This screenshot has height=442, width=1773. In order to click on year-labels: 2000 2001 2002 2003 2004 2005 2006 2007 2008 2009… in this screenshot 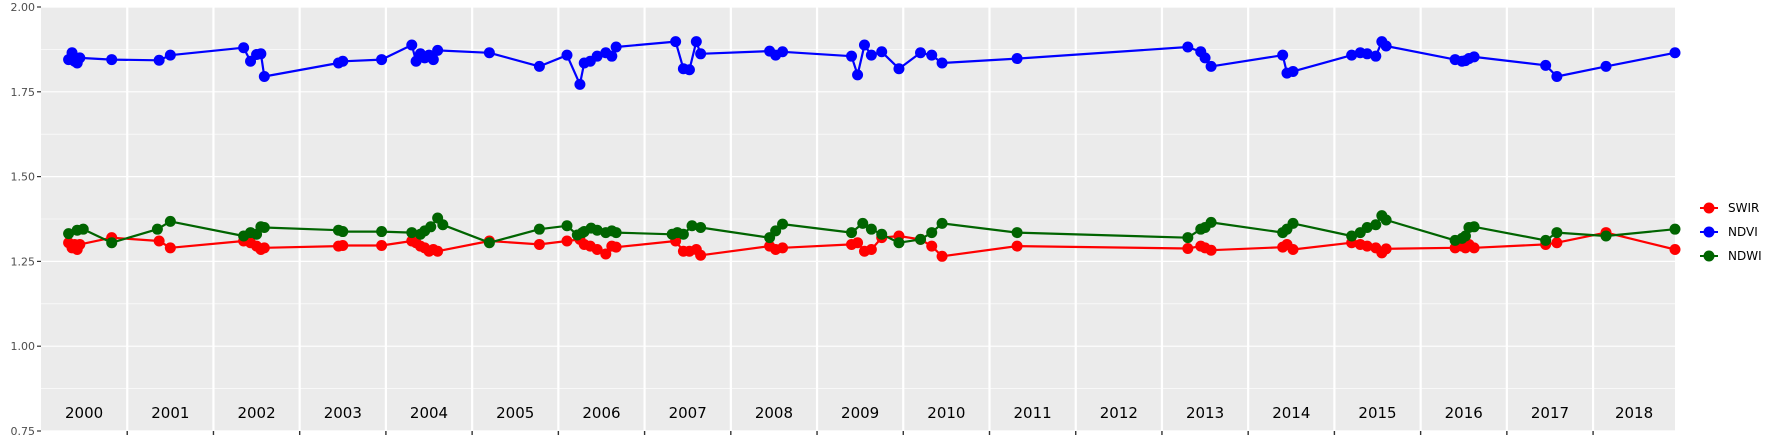, I will do `click(859, 413)`.